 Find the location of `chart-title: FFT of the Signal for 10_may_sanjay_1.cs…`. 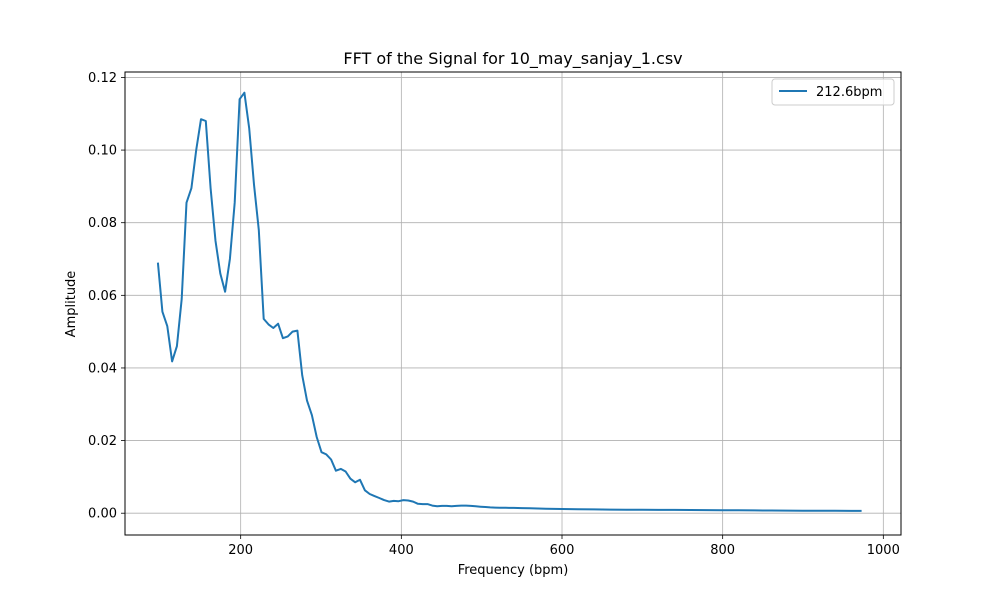

chart-title: FFT of the Signal for 10_may_sanjay_1.cs… is located at coordinates (512, 59).